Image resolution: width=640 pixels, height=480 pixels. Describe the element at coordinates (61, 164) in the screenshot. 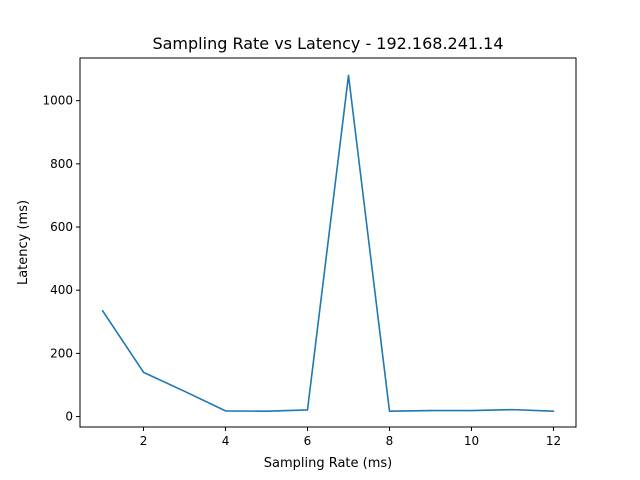

I see `y-tick-label: 800` at that location.